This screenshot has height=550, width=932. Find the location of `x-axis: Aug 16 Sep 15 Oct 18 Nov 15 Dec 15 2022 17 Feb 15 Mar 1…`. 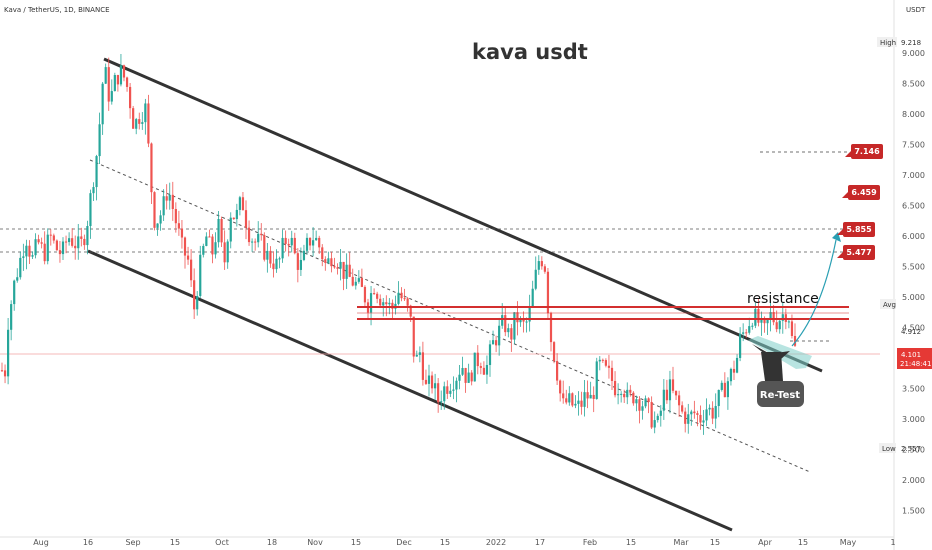

x-axis: Aug 16 Sep 15 Oct 18 Nov 15 Dec 15 2022 17 Feb 15 Mar 1… is located at coordinates (464, 542).